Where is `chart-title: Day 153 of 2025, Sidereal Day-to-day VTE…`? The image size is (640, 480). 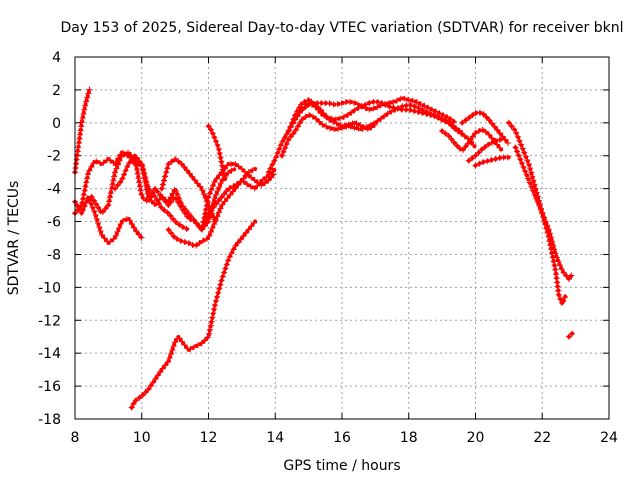
chart-title: Day 153 of 2025, Sidereal Day-to-day VTE… is located at coordinates (342, 28).